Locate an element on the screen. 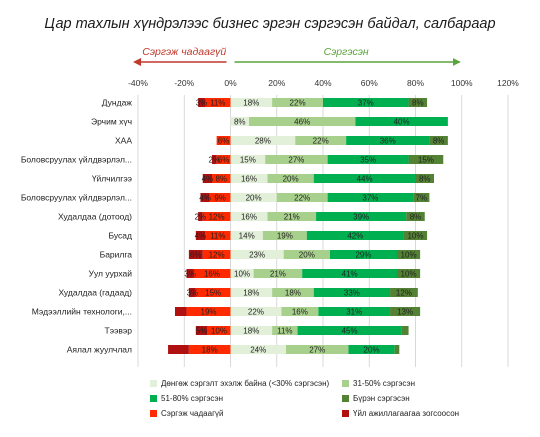 The height and width of the screenshot is (437, 540). data-label: 45% is located at coordinates (350, 331).